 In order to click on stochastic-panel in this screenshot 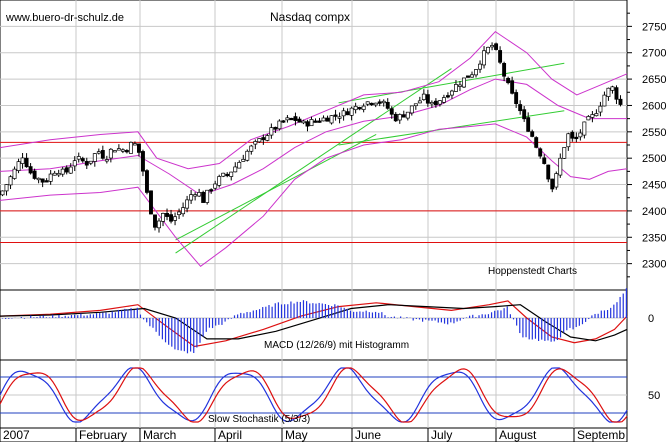, I will do `click(314, 394)`.